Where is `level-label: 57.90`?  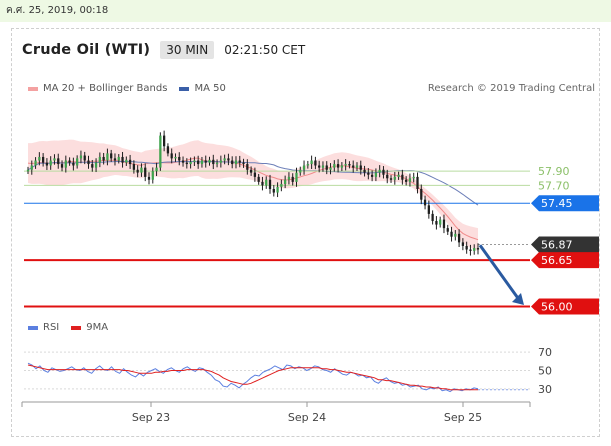
level-label: 57.90 is located at coordinates (554, 171).